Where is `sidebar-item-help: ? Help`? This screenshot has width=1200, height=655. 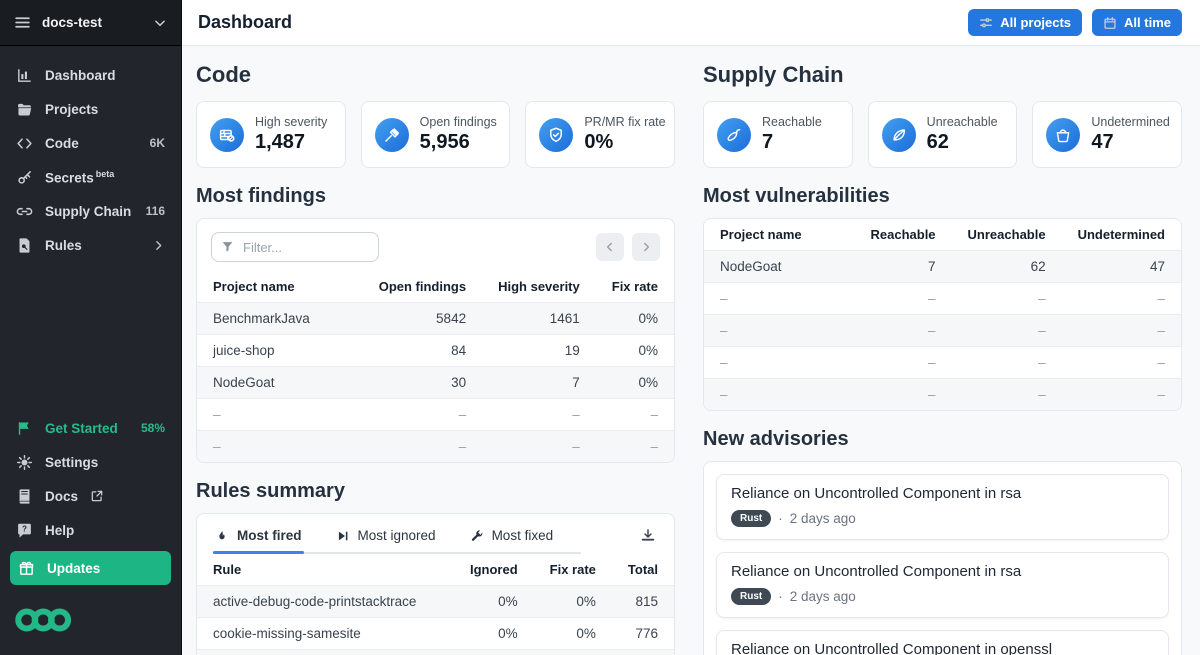 sidebar-item-help: ? Help is located at coordinates (90, 530).